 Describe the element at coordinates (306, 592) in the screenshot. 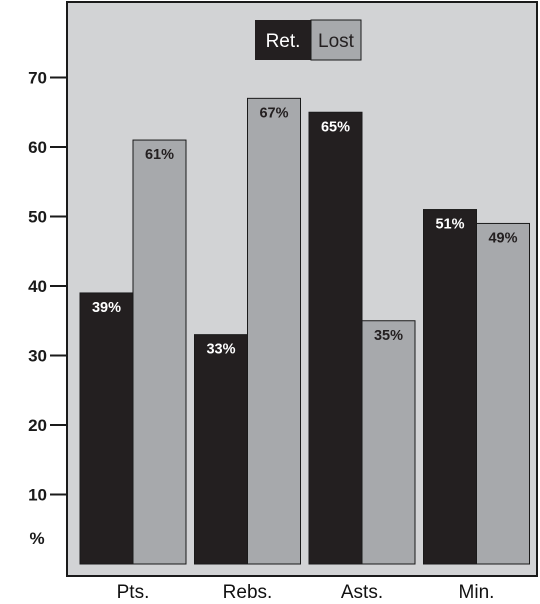

I see `x-axis: Pts. Rebs. Asts. Min.` at that location.